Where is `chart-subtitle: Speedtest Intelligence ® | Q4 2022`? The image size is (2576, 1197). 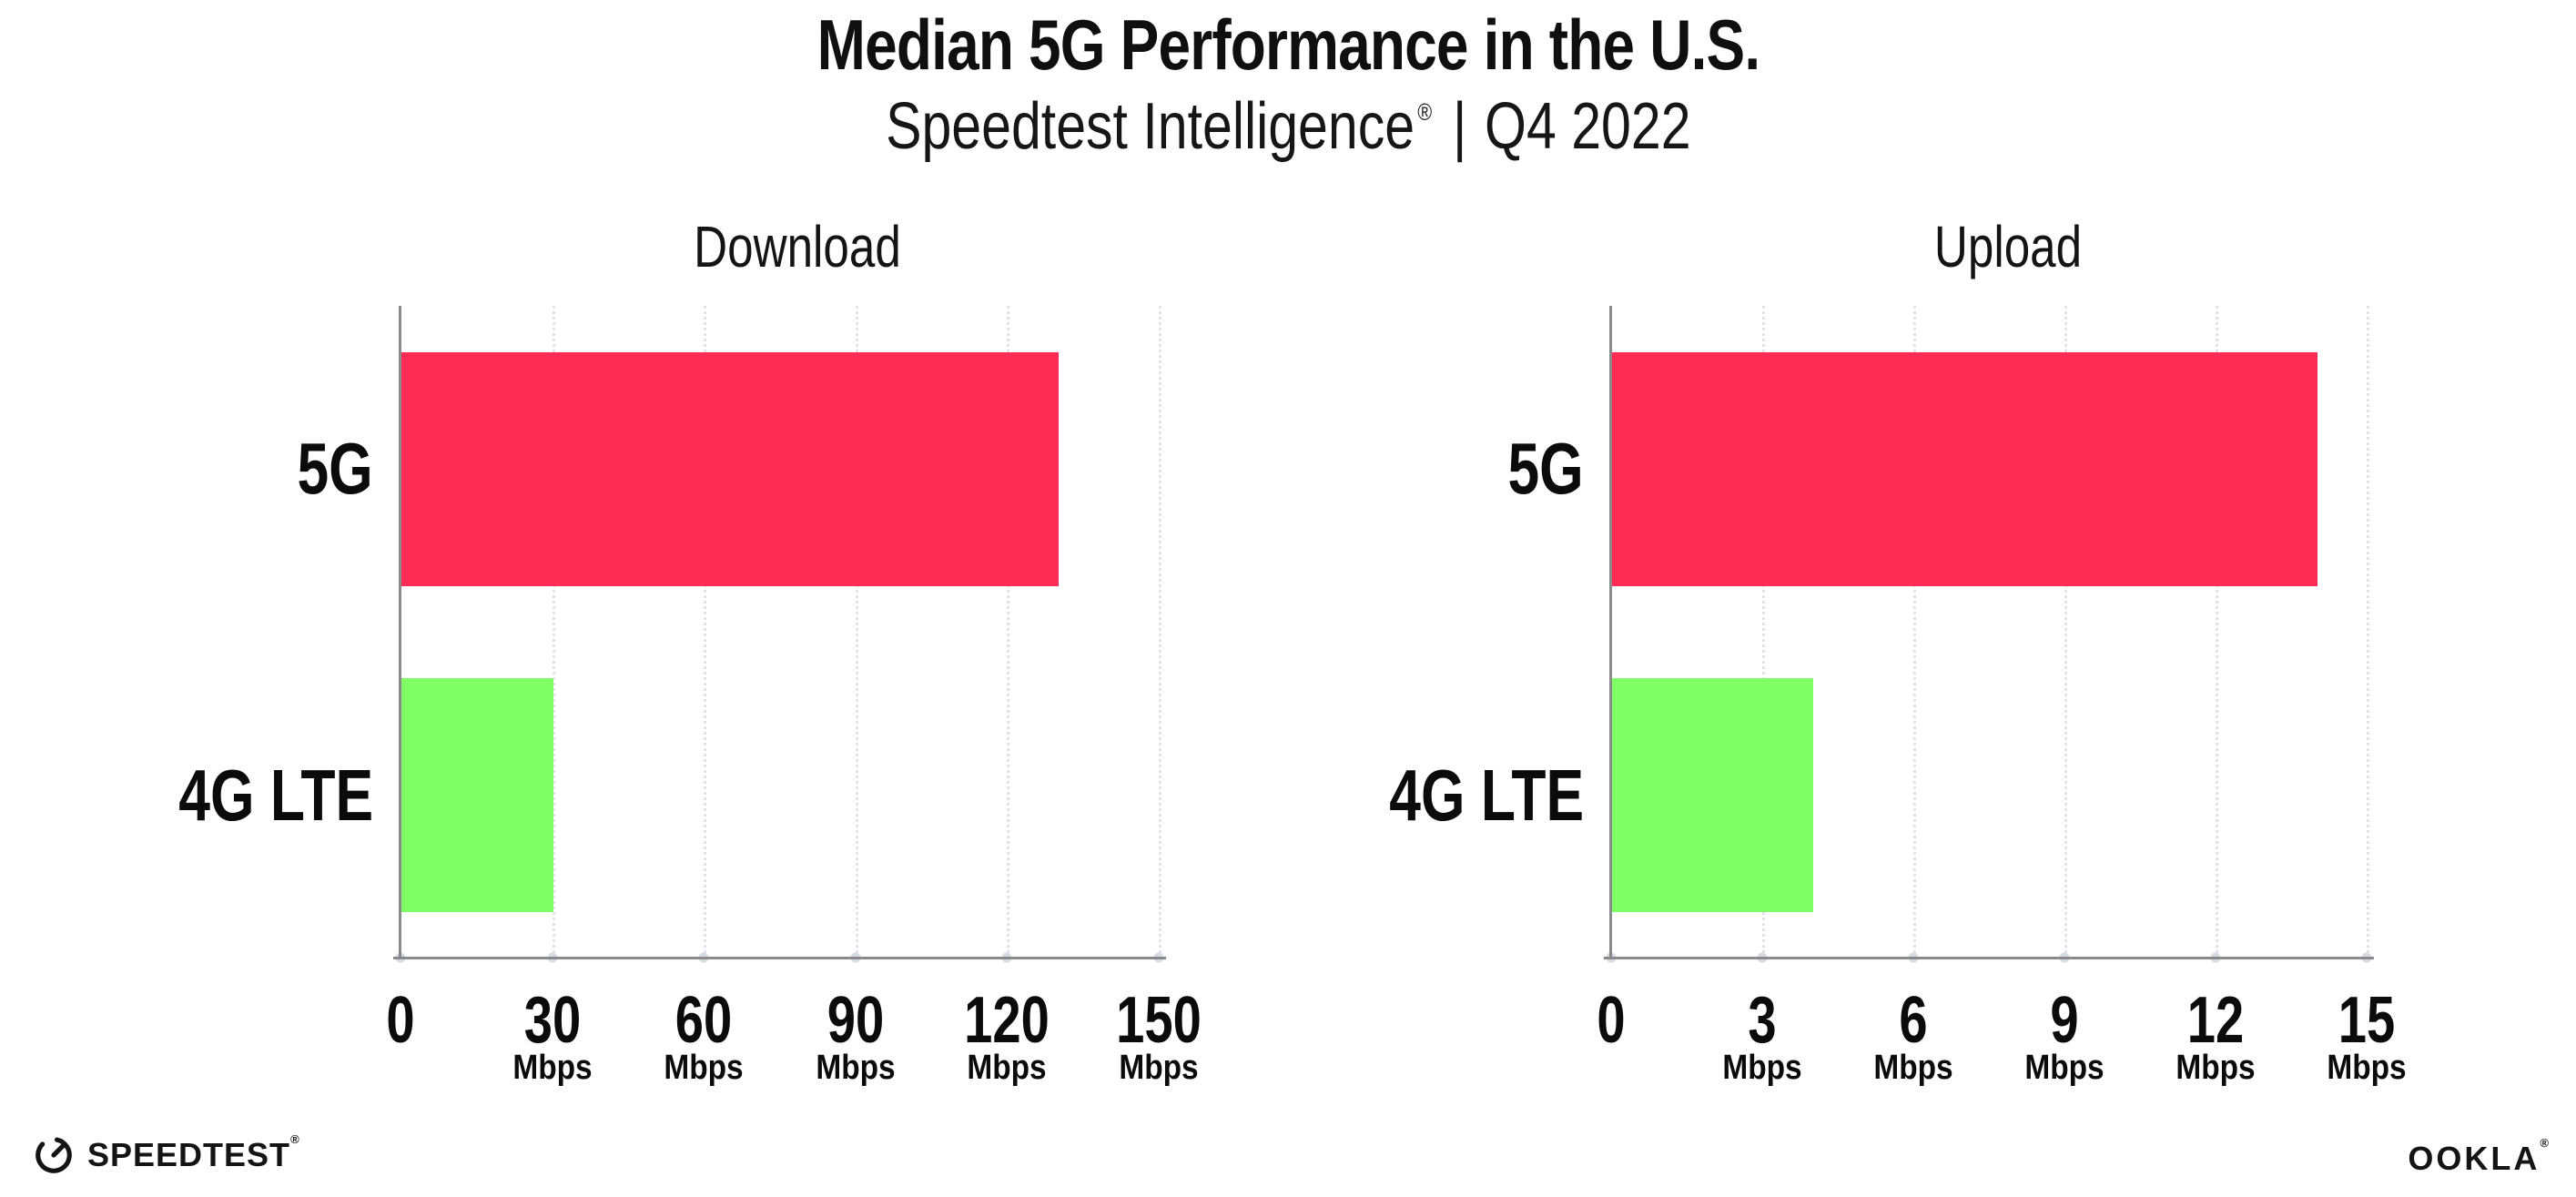
chart-subtitle: Speedtest Intelligence ® | Q4 2022 is located at coordinates (1288, 126).